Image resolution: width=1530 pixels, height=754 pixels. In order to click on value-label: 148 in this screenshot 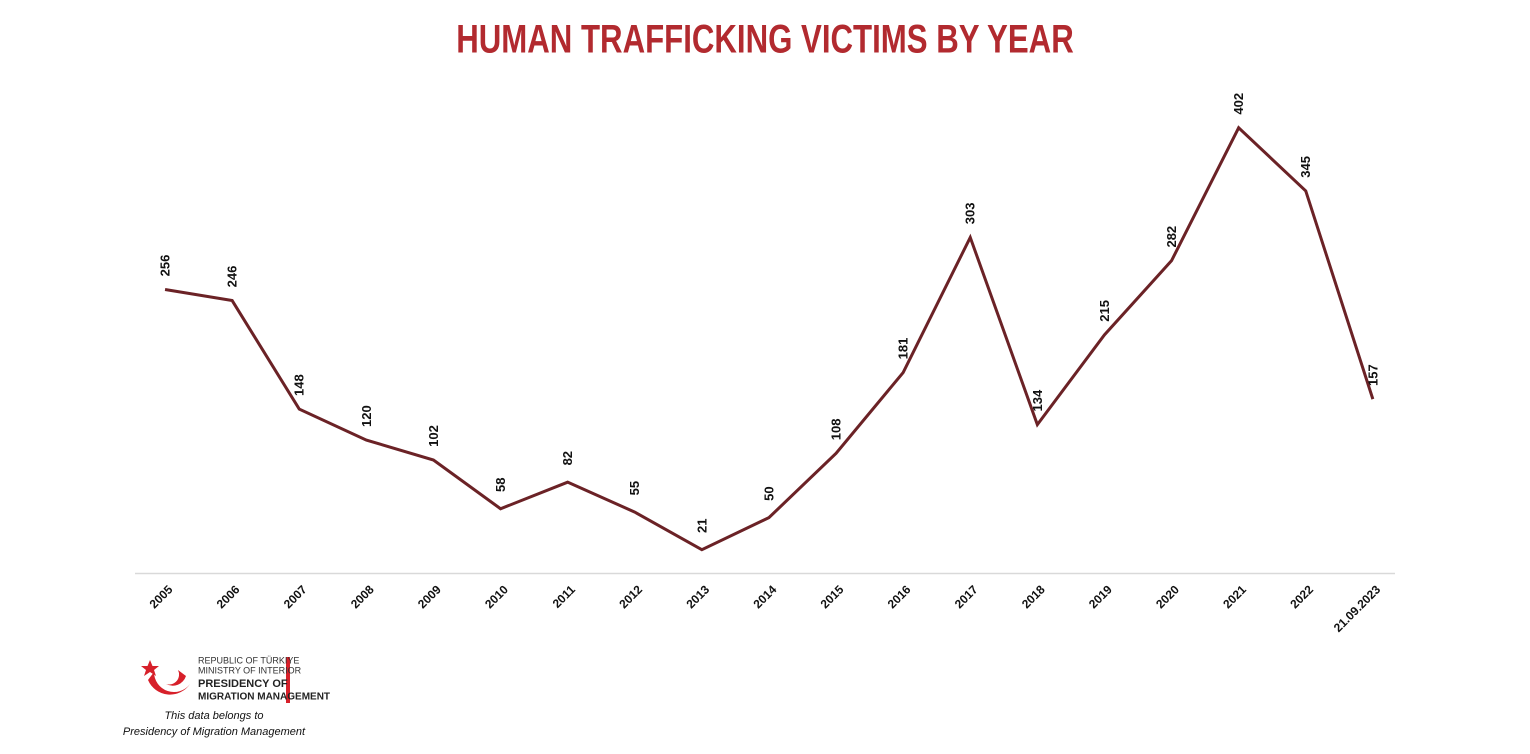, I will do `click(299, 385)`.